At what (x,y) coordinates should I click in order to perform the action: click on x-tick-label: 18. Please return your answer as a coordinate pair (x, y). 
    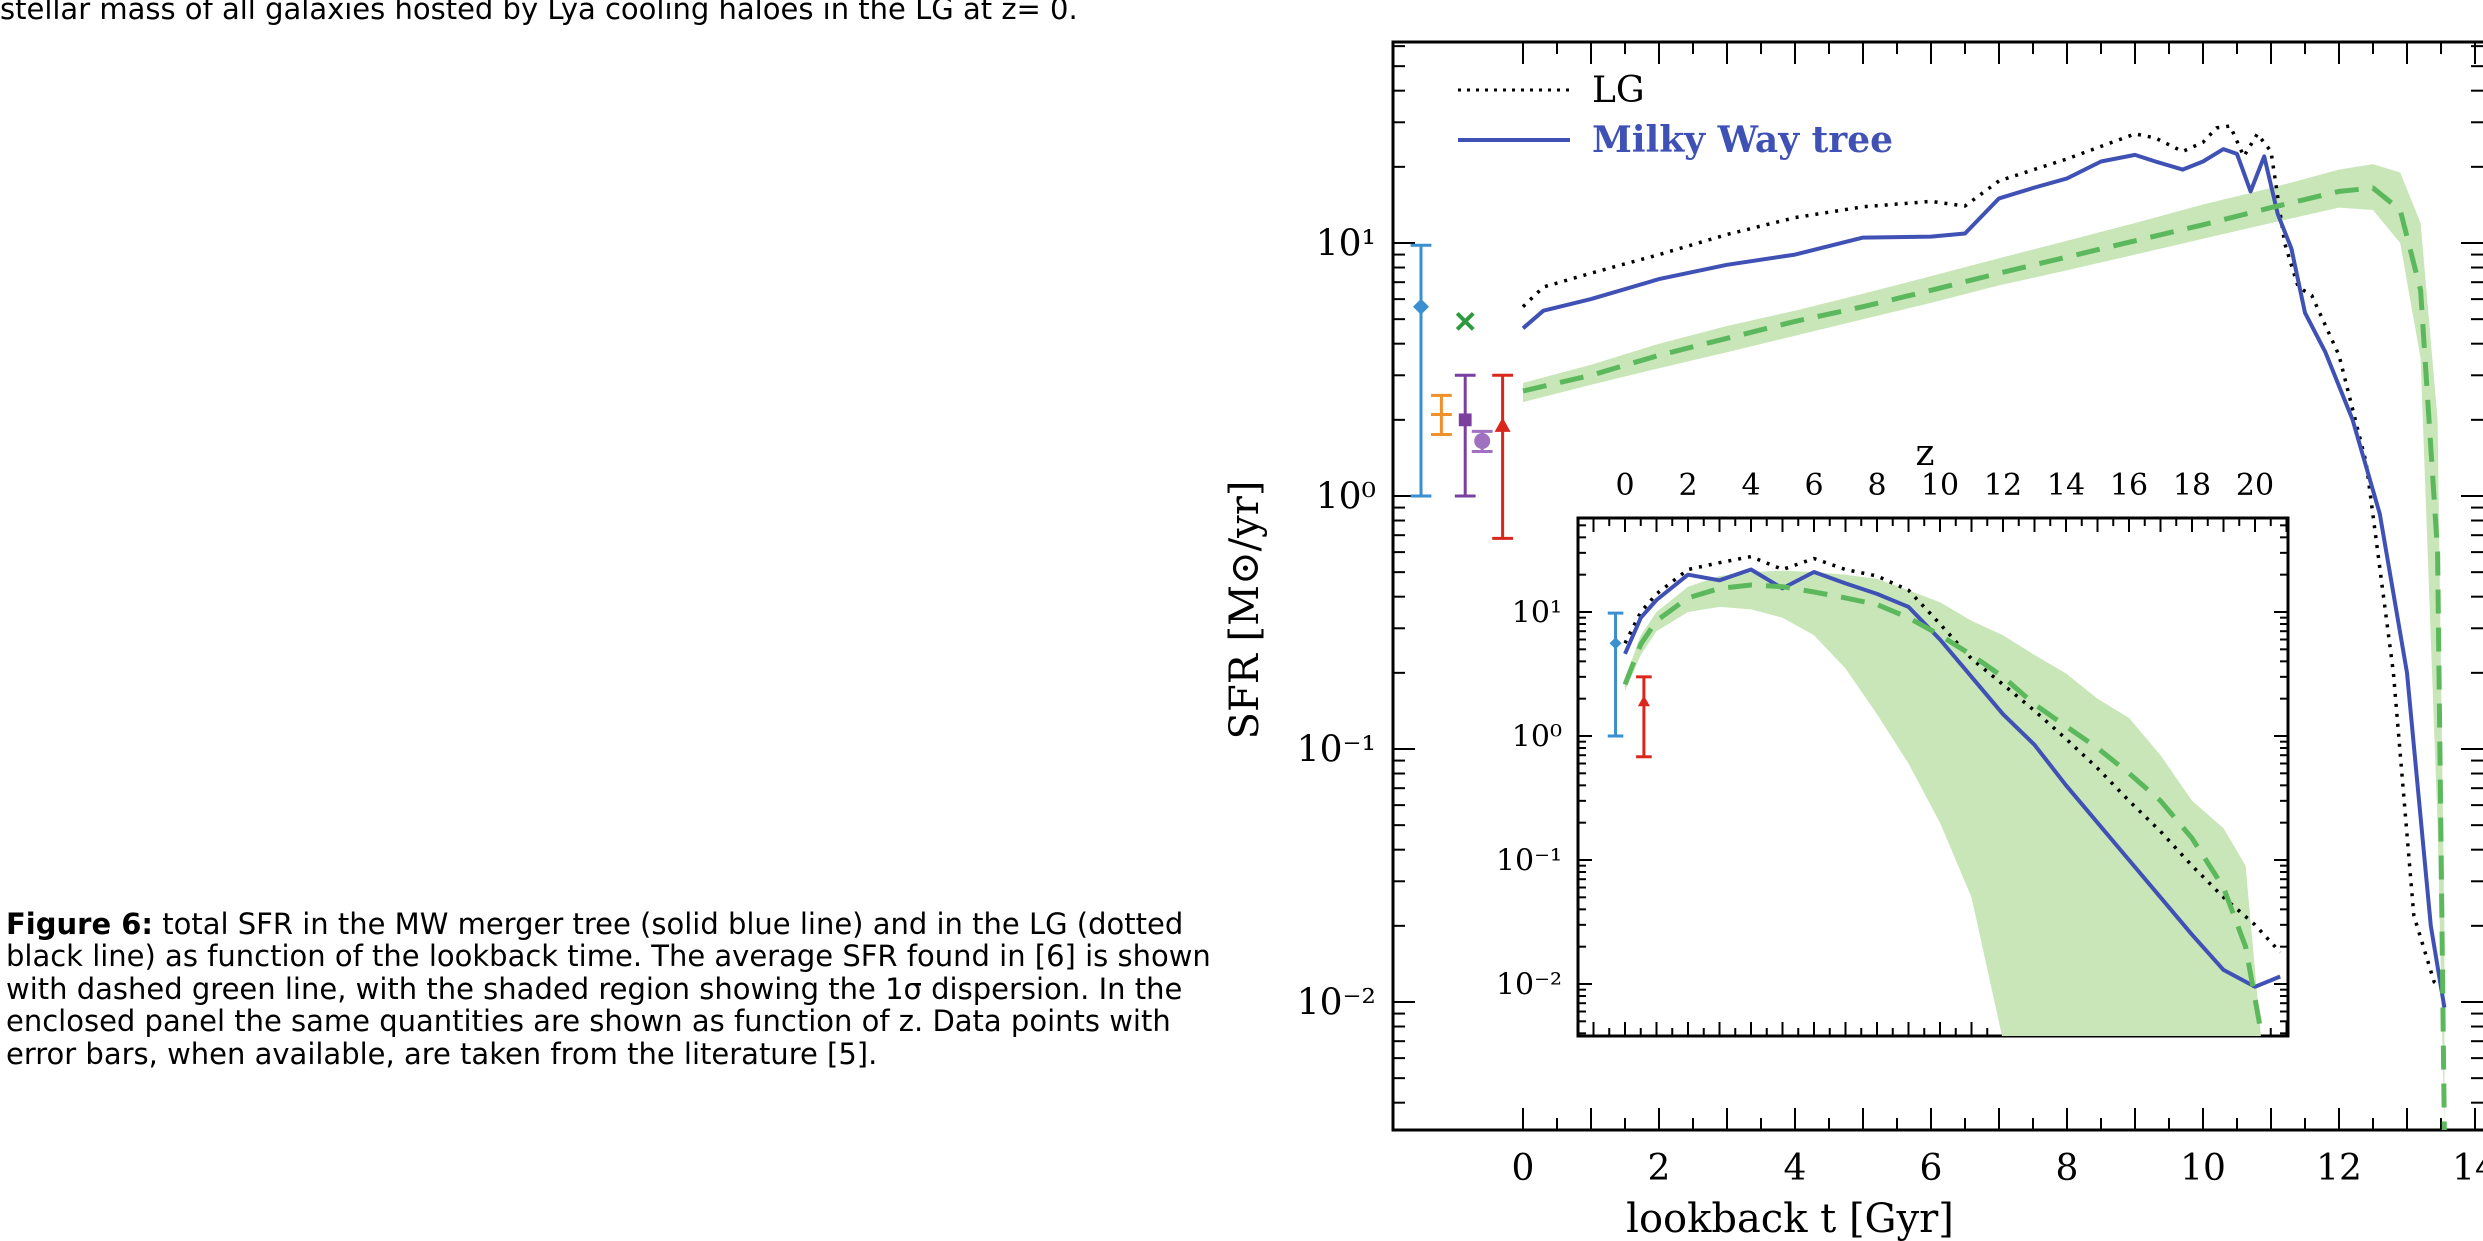
    Looking at the image, I should click on (2192, 485).